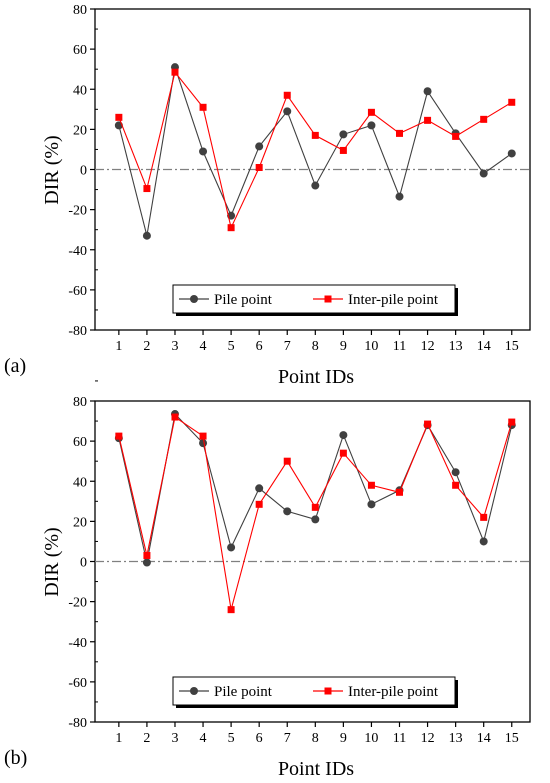 This screenshot has width=550, height=783. Describe the element at coordinates (80, 402) in the screenshot. I see `y-tick-label: 80` at that location.